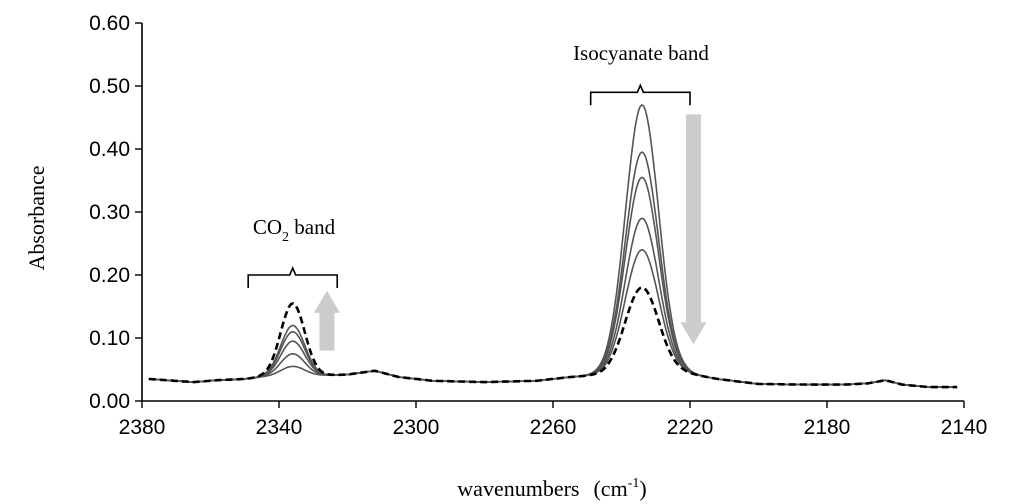  I want to click on y-tick-label: 0.10, so click(109, 338).